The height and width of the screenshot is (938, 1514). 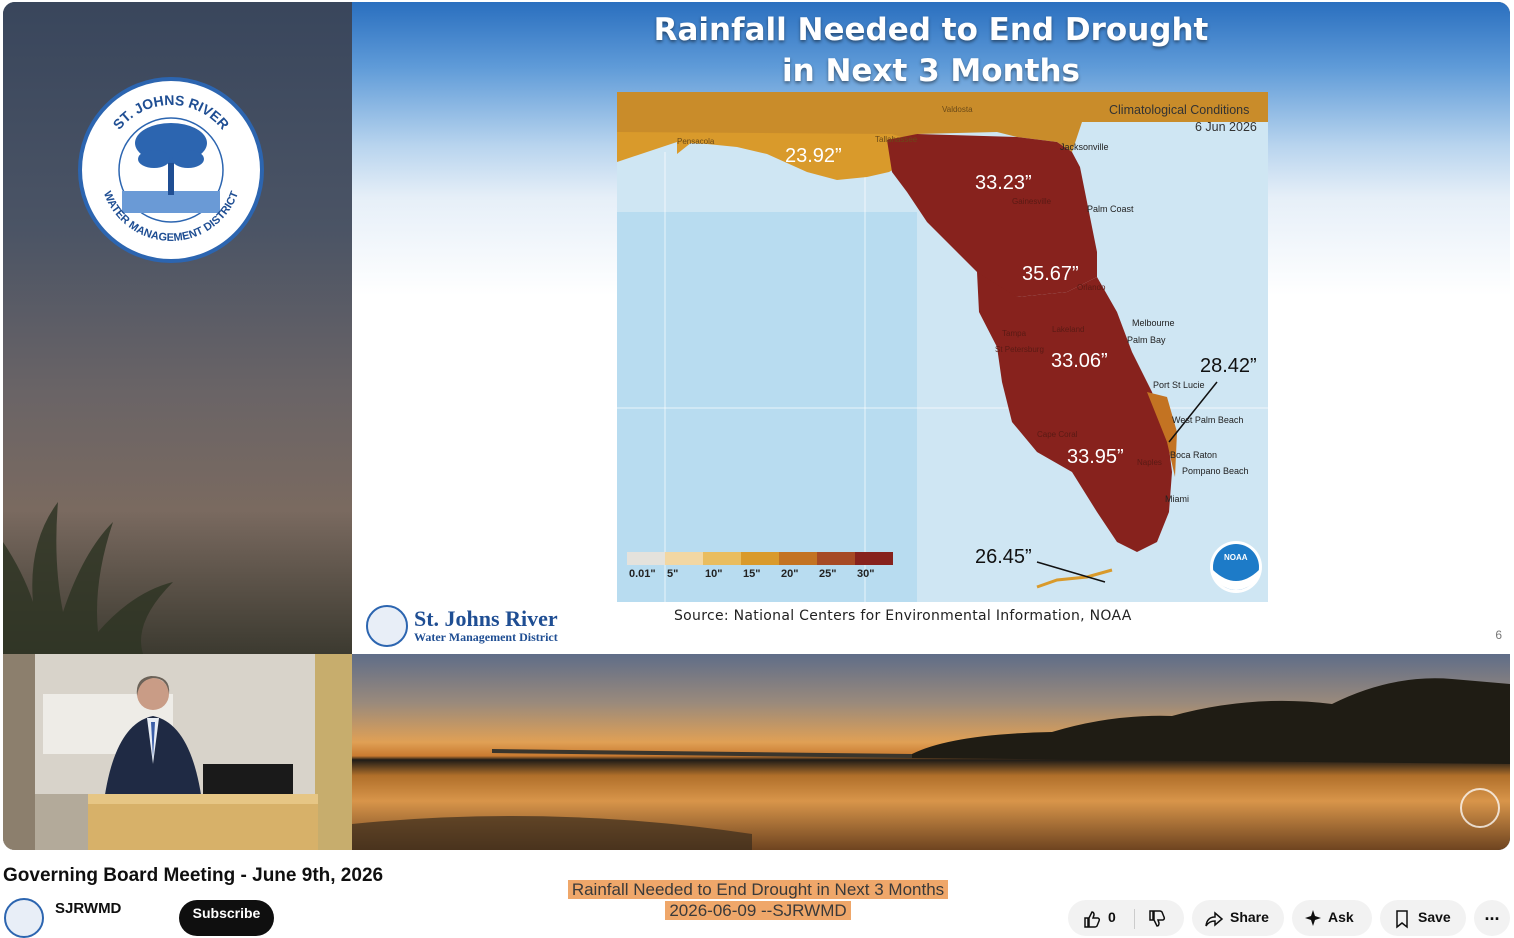 I want to click on caption-line2: 2026-06-09 --SJRWMD, so click(x=758, y=910).